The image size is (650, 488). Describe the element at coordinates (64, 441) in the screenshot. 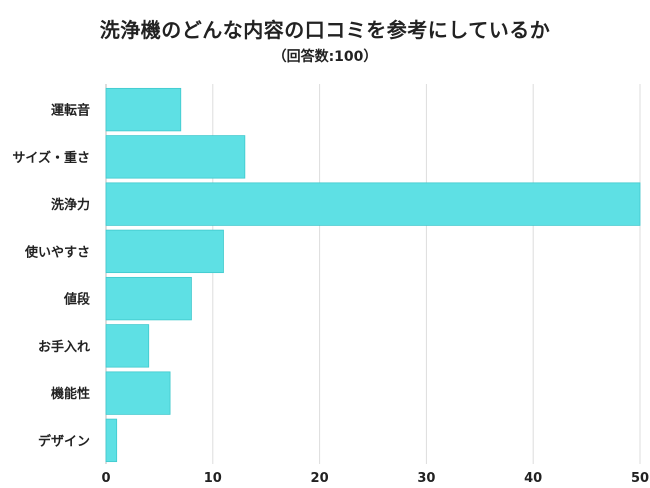

I see `category-label: デザイン` at that location.